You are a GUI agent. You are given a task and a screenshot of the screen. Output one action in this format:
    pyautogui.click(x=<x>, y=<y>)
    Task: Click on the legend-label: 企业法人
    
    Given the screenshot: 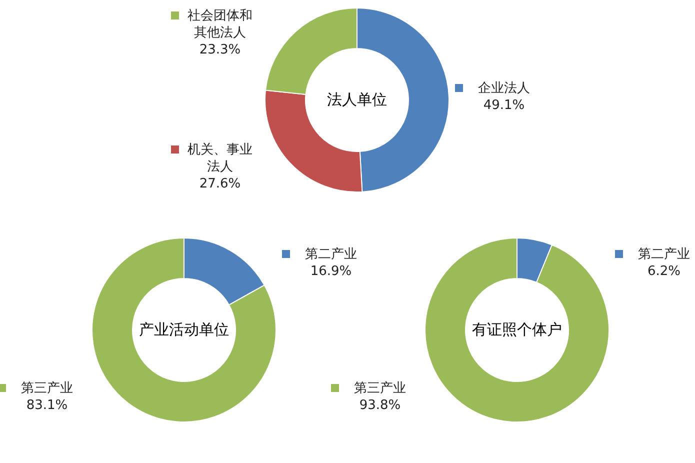 What is the action you would take?
    pyautogui.click(x=504, y=89)
    